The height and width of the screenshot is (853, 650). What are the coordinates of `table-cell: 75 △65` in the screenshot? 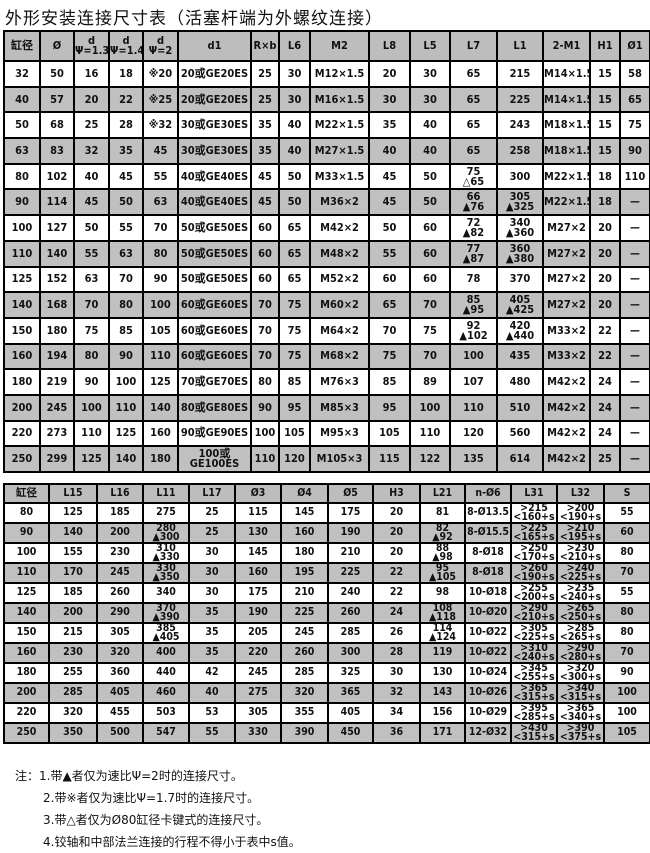 It's located at (473, 176).